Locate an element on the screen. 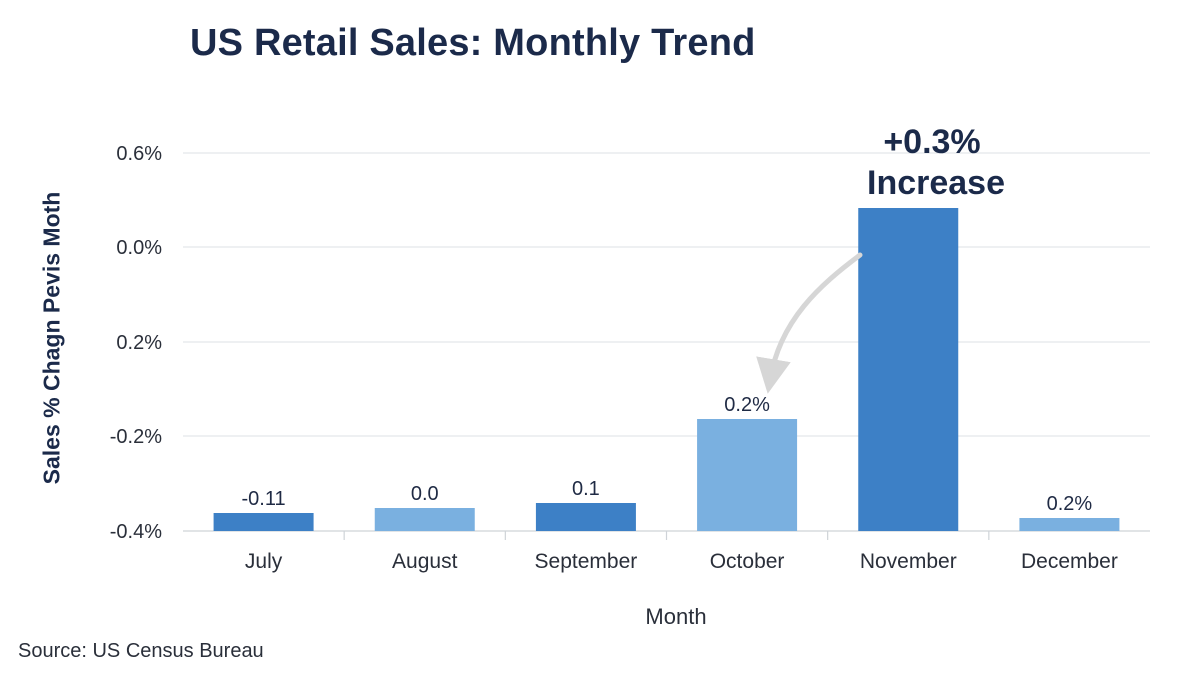 The image size is (1200, 685). x-tick-label: December is located at coordinates (1069, 561).